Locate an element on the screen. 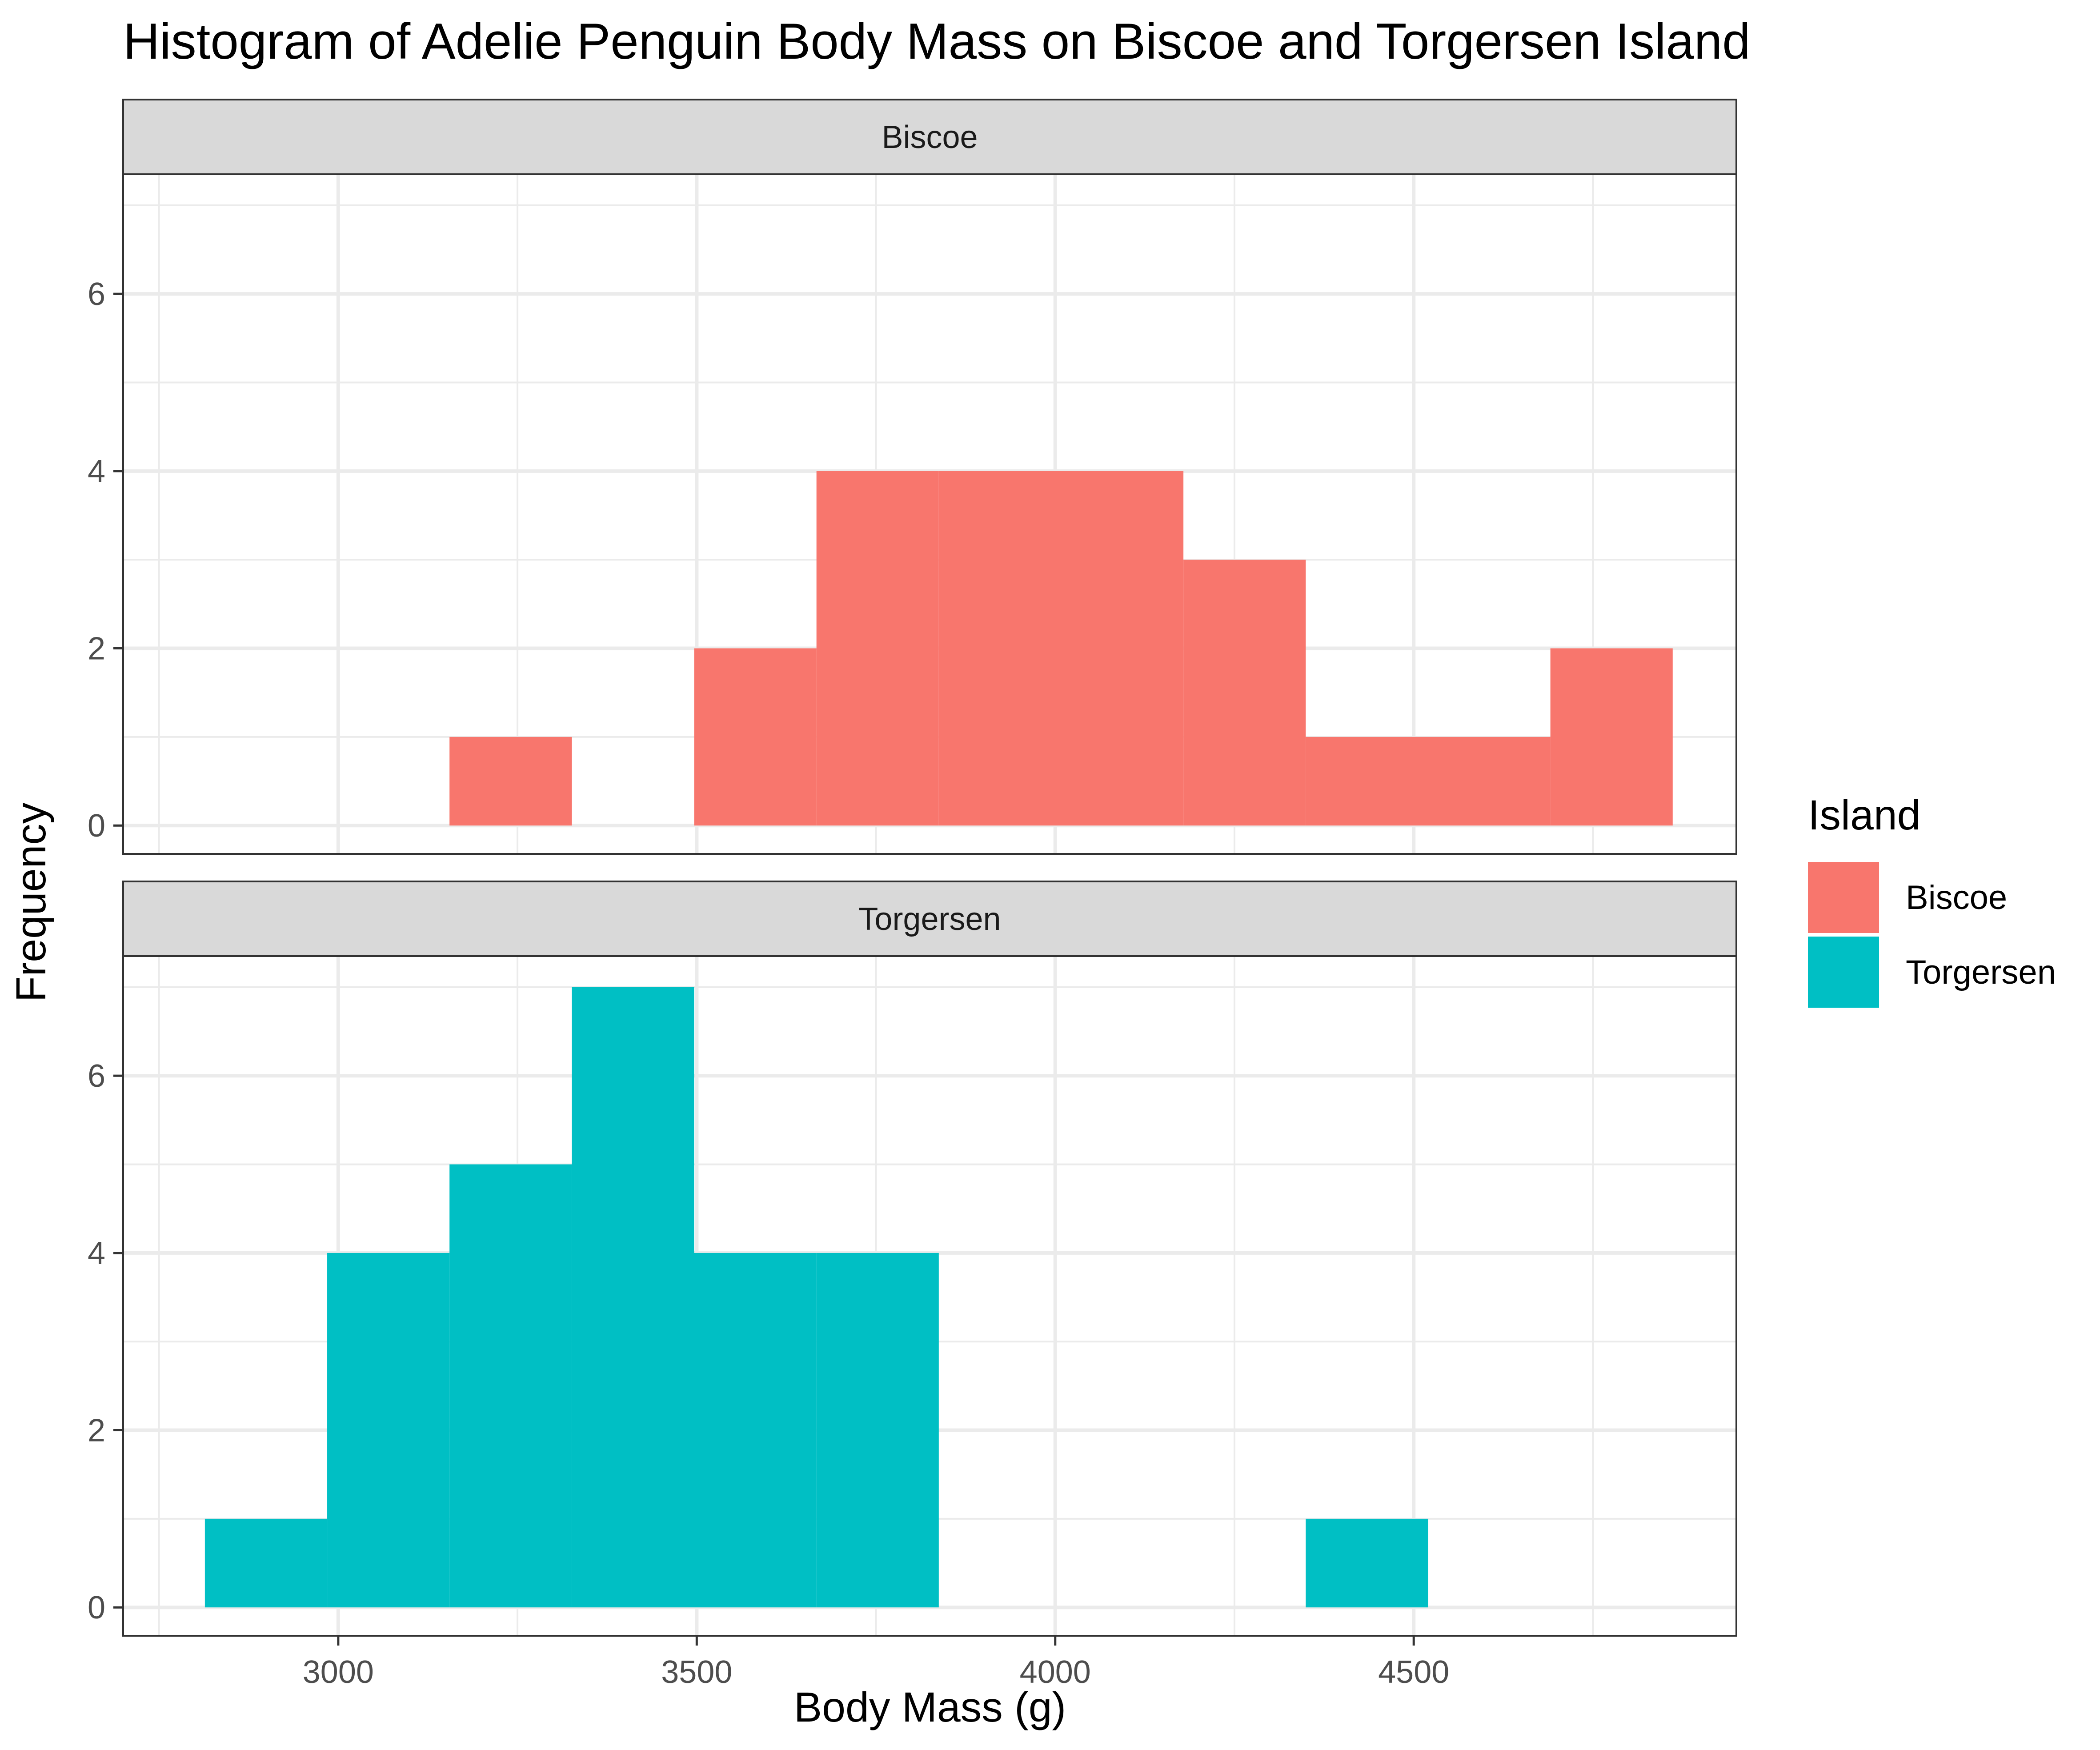 The height and width of the screenshot is (1750, 2100). x-axis-title: Body Mass (g) is located at coordinates (930, 1707).